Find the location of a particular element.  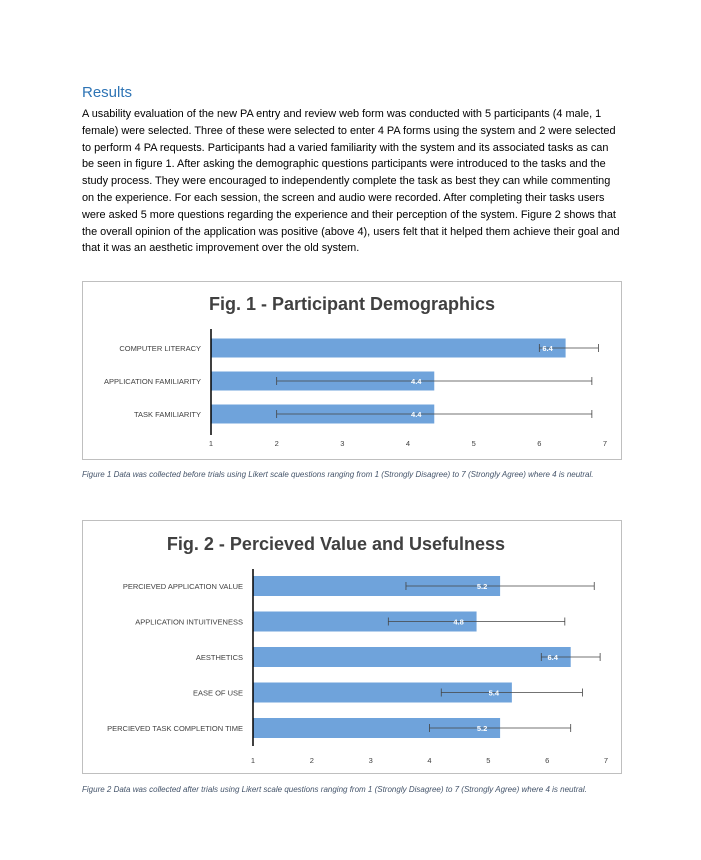

category-label: PERCIEVED APPLICATION VALUE is located at coordinates (183, 586).